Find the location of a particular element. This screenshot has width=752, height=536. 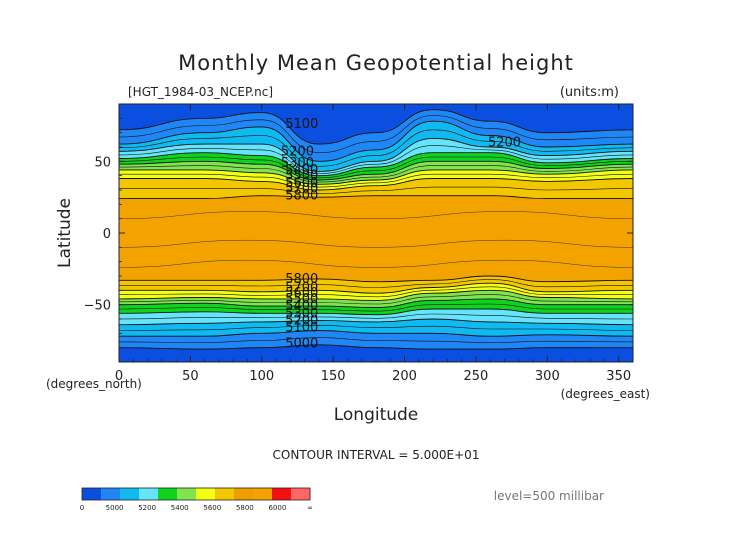

x-tick-label: 350 is located at coordinates (618, 376).